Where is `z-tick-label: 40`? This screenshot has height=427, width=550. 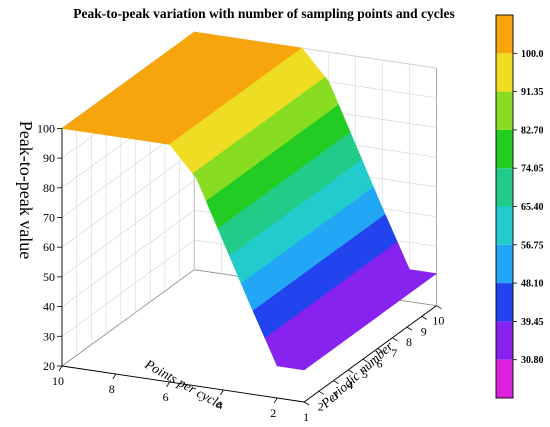
z-tick-label: 40 is located at coordinates (49, 307).